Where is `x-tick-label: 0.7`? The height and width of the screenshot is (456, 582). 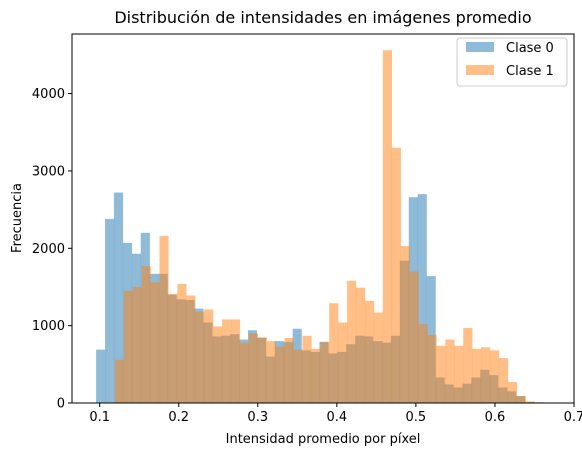
x-tick-label: 0.7 is located at coordinates (573, 417).